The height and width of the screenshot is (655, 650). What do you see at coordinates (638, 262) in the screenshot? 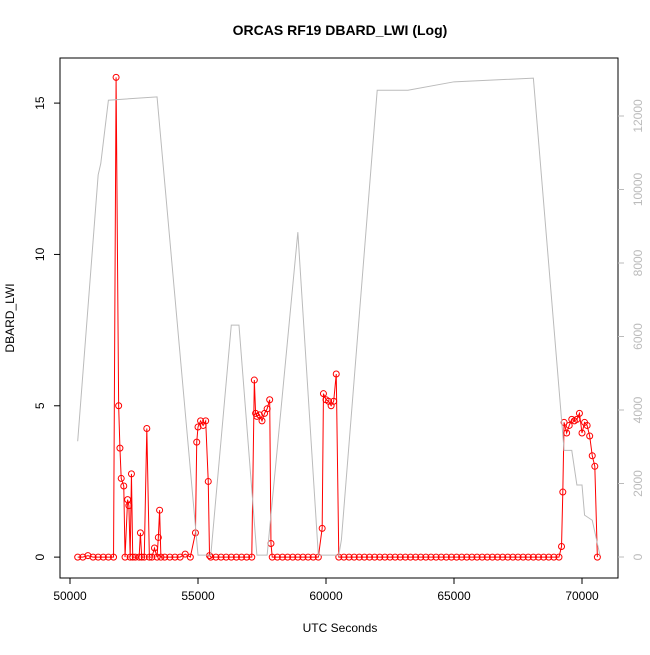
I see `y2-tick-label: 8000` at bounding box center [638, 262].